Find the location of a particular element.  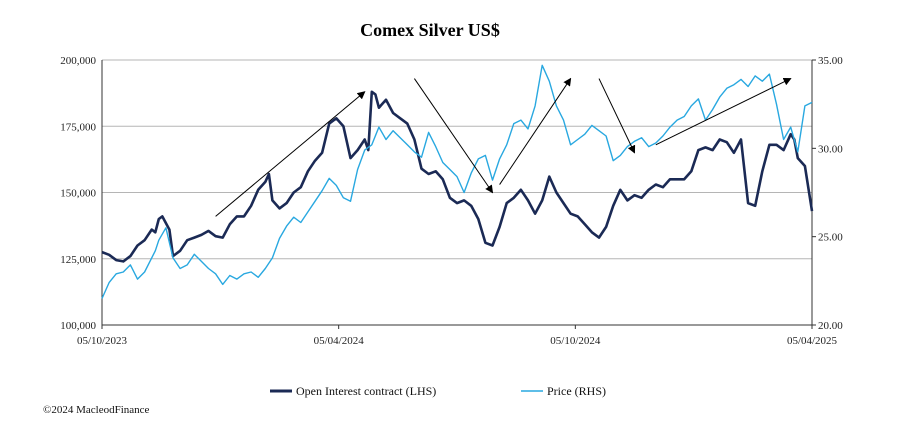

legend-label-open-interest: Open Interest contract (LHS) is located at coordinates (366, 391).